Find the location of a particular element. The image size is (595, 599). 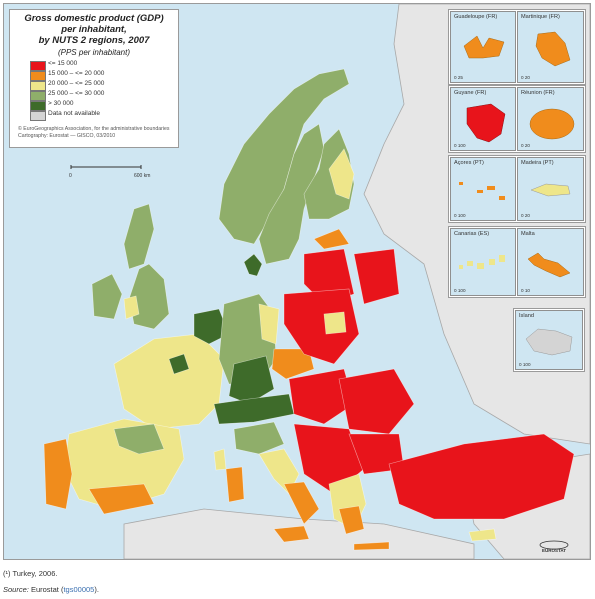

region-hungary-slovakia is located at coordinates (321, 396).